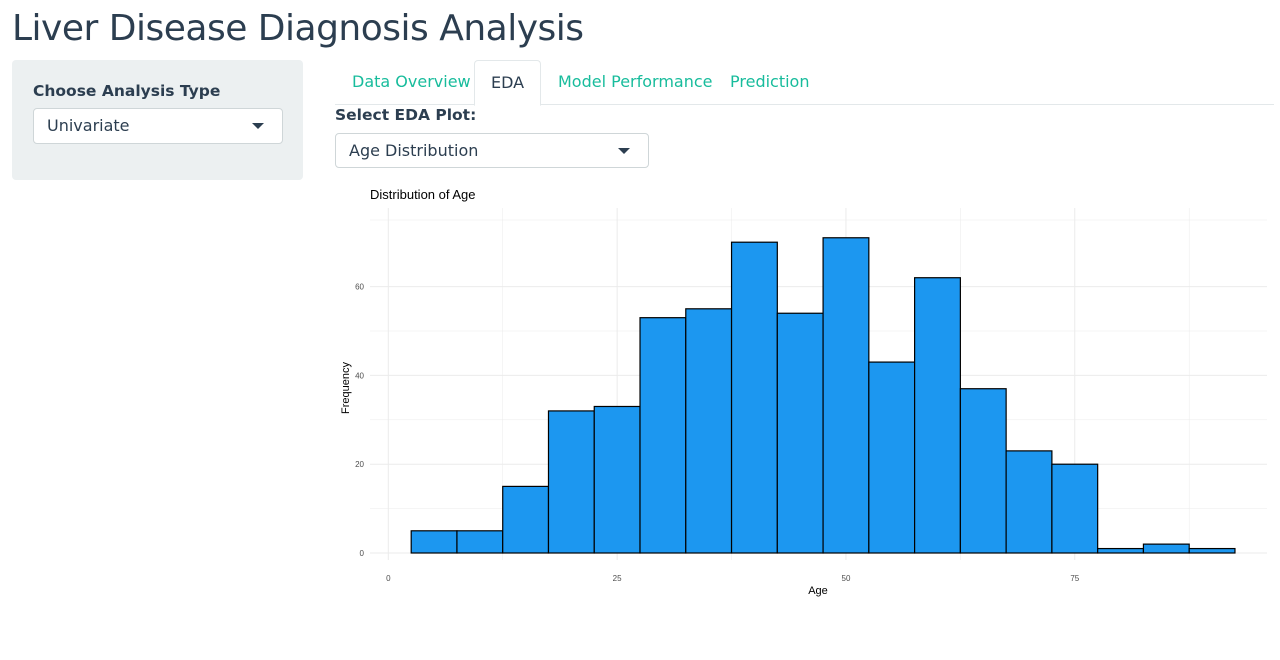 The width and height of the screenshot is (1280, 660). What do you see at coordinates (346, 388) in the screenshot?
I see `y-axis-title: Frequency` at bounding box center [346, 388].